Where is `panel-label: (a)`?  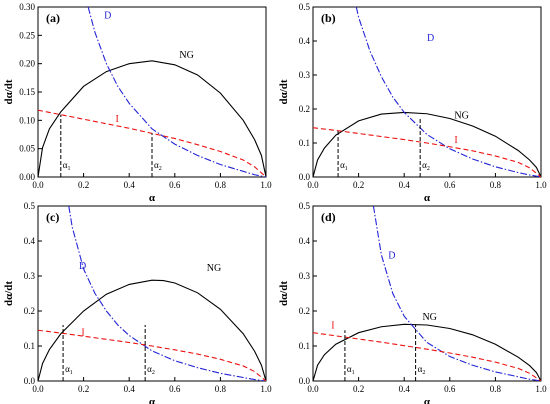
panel-label: (a) is located at coordinates (53, 18).